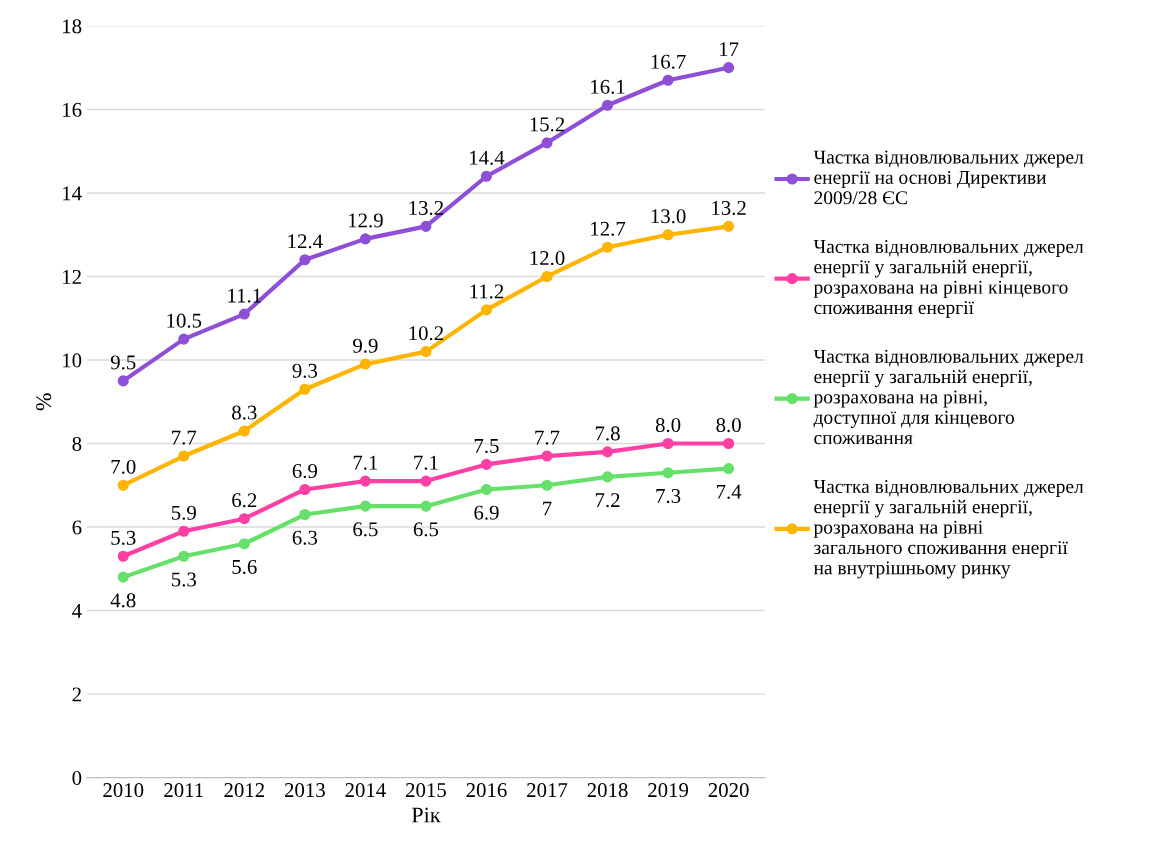  Describe the element at coordinates (77, 443) in the screenshot. I see `y-tick-label: 8` at that location.